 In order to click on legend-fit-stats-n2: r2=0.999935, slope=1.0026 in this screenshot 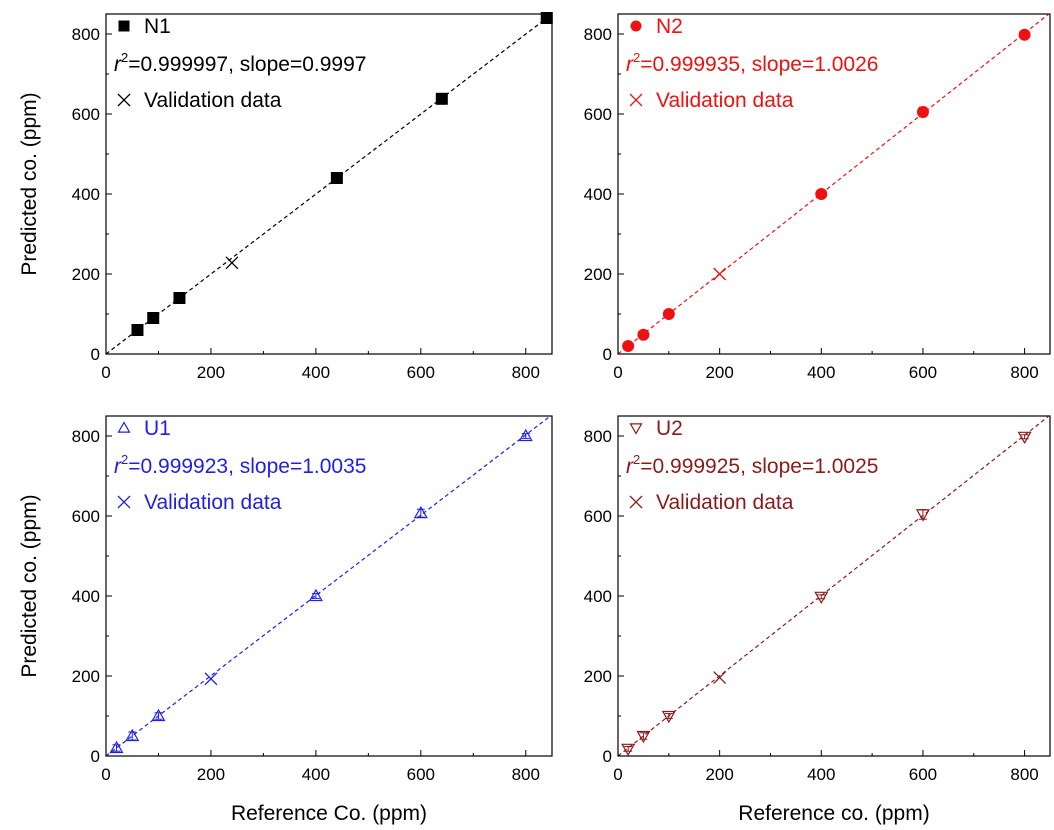, I will do `click(752, 63)`.